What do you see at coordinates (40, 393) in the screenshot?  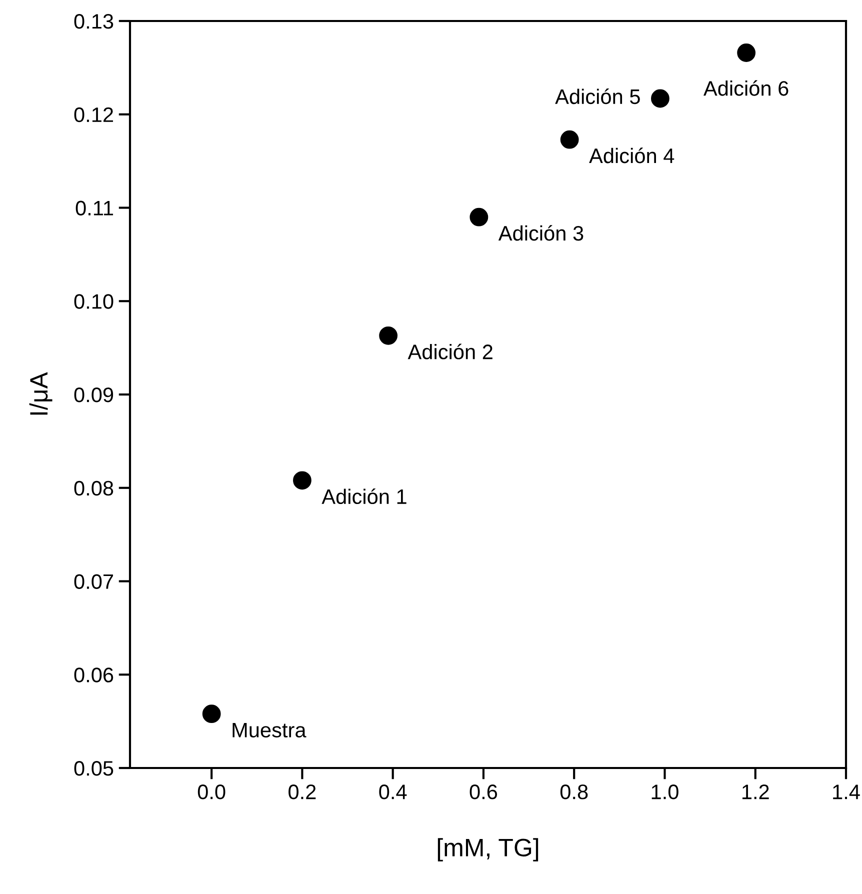 I see `y-axis-title: I/μA` at bounding box center [40, 393].